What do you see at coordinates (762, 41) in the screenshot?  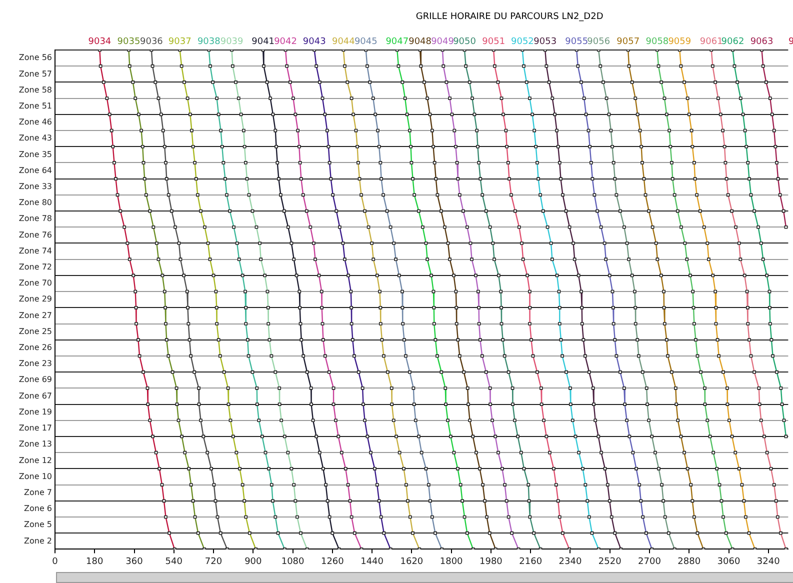 I see `series-label: 9063` at bounding box center [762, 41].